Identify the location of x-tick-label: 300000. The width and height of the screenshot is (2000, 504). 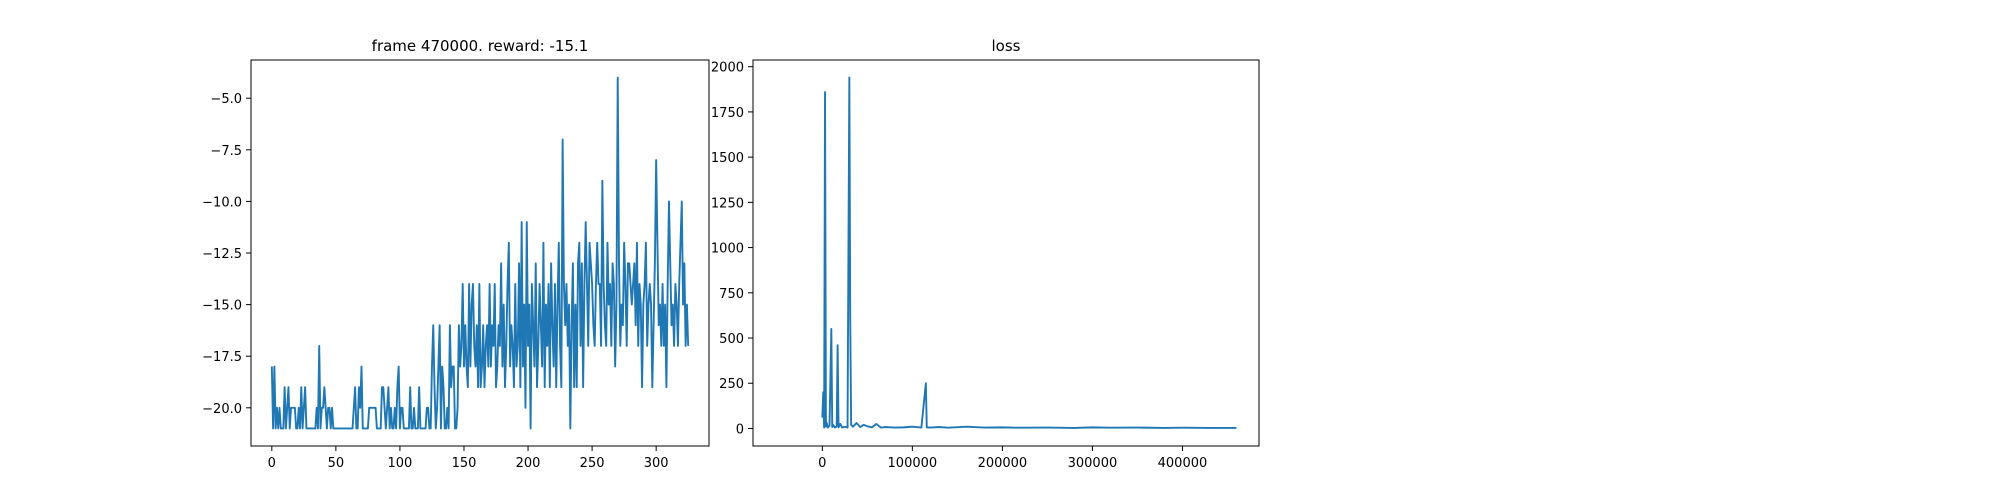
(1093, 463).